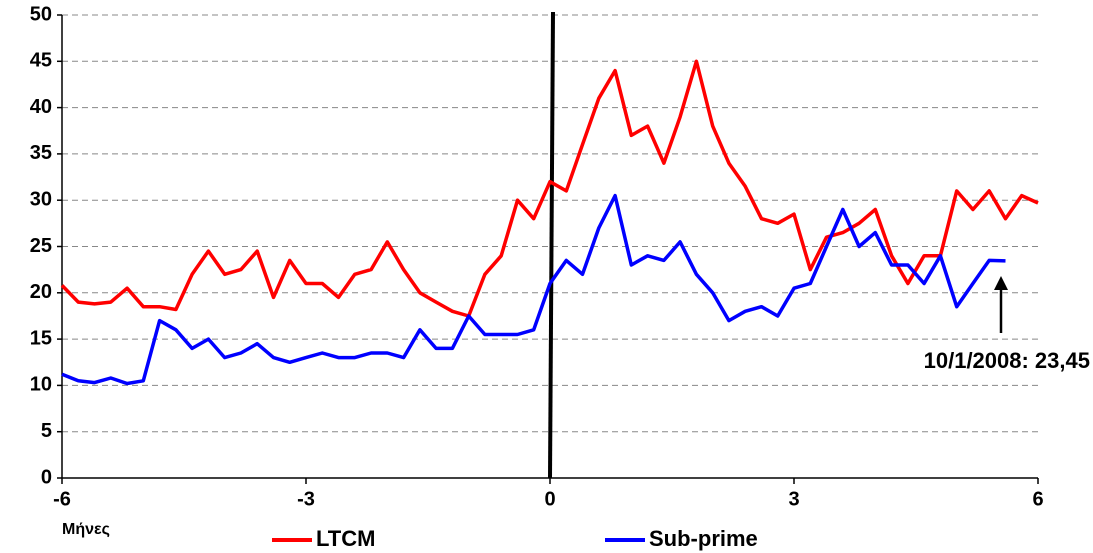 This screenshot has width=1093, height=553. What do you see at coordinates (62, 499) in the screenshot?
I see `x-tick-label: -6` at bounding box center [62, 499].